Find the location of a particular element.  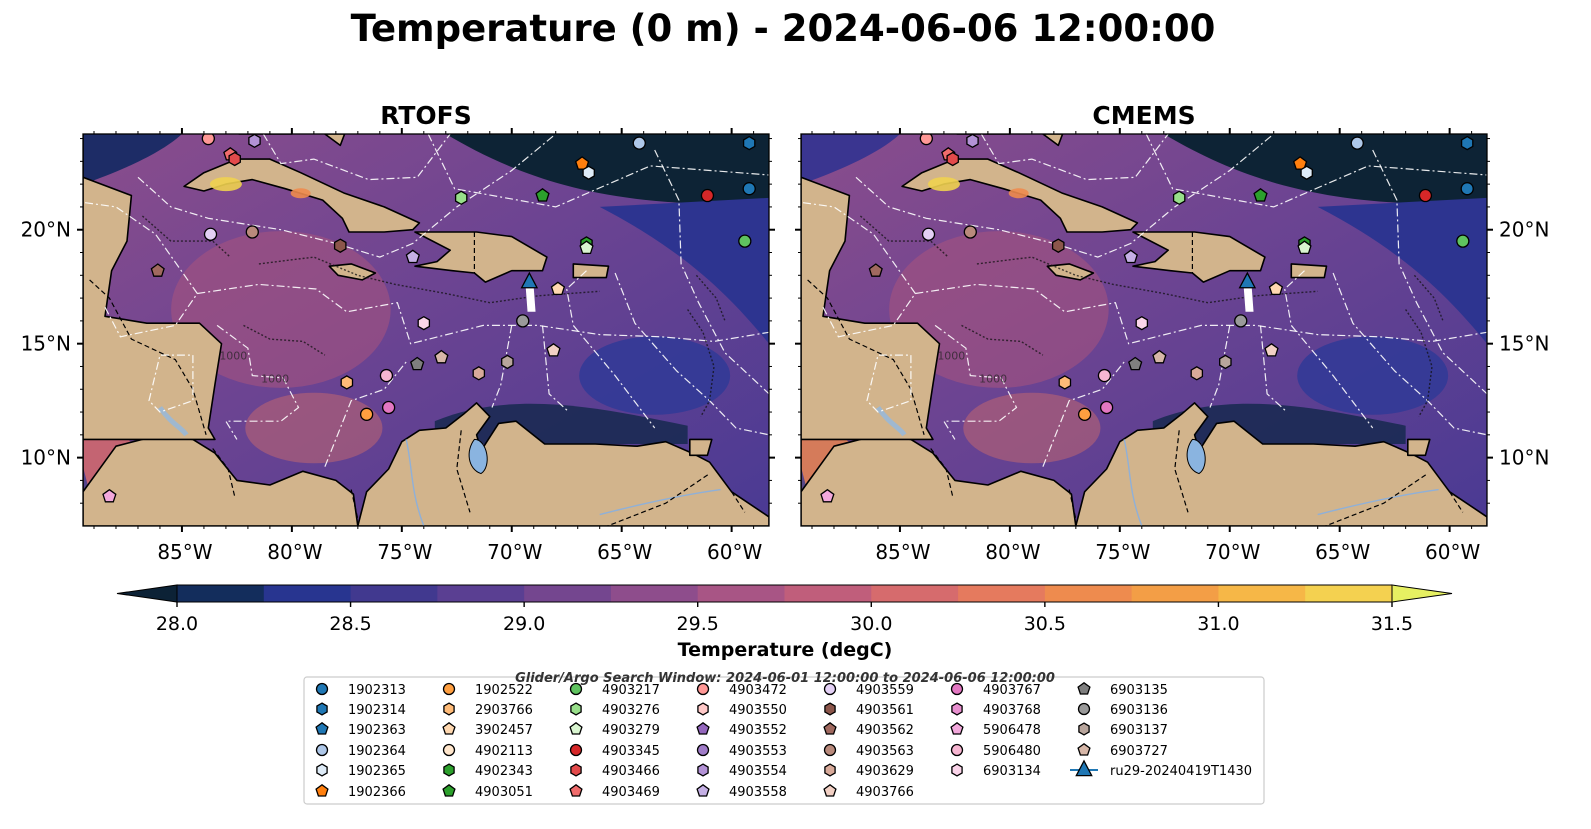

river is located at coordinates (1281, 482).